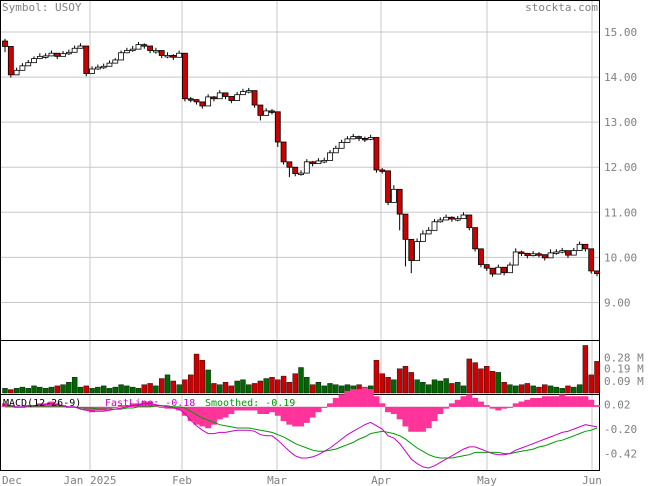 The width and height of the screenshot is (655, 486). I want to click on site-label: stockta.com, so click(561, 7).